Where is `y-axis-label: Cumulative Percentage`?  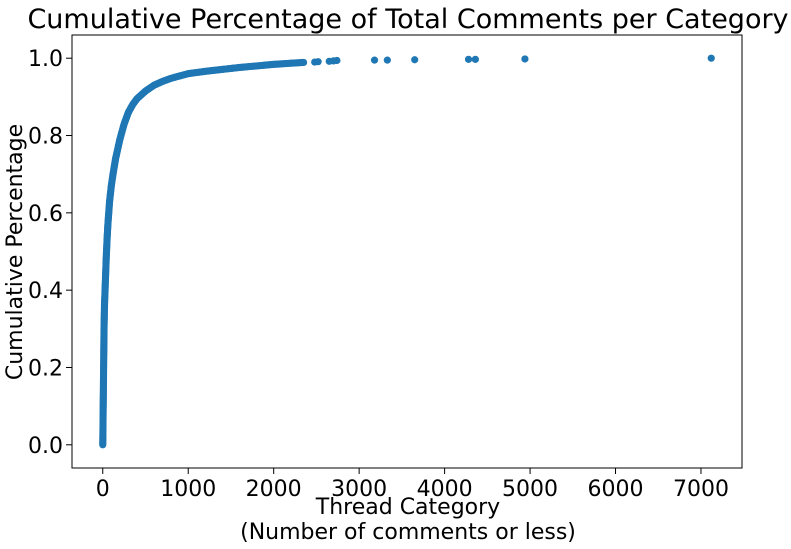
y-axis-label: Cumulative Percentage is located at coordinates (15, 252).